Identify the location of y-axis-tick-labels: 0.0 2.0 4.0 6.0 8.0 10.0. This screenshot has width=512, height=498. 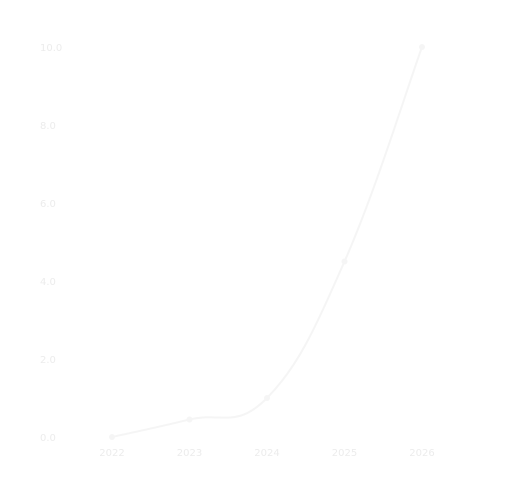
(51, 243).